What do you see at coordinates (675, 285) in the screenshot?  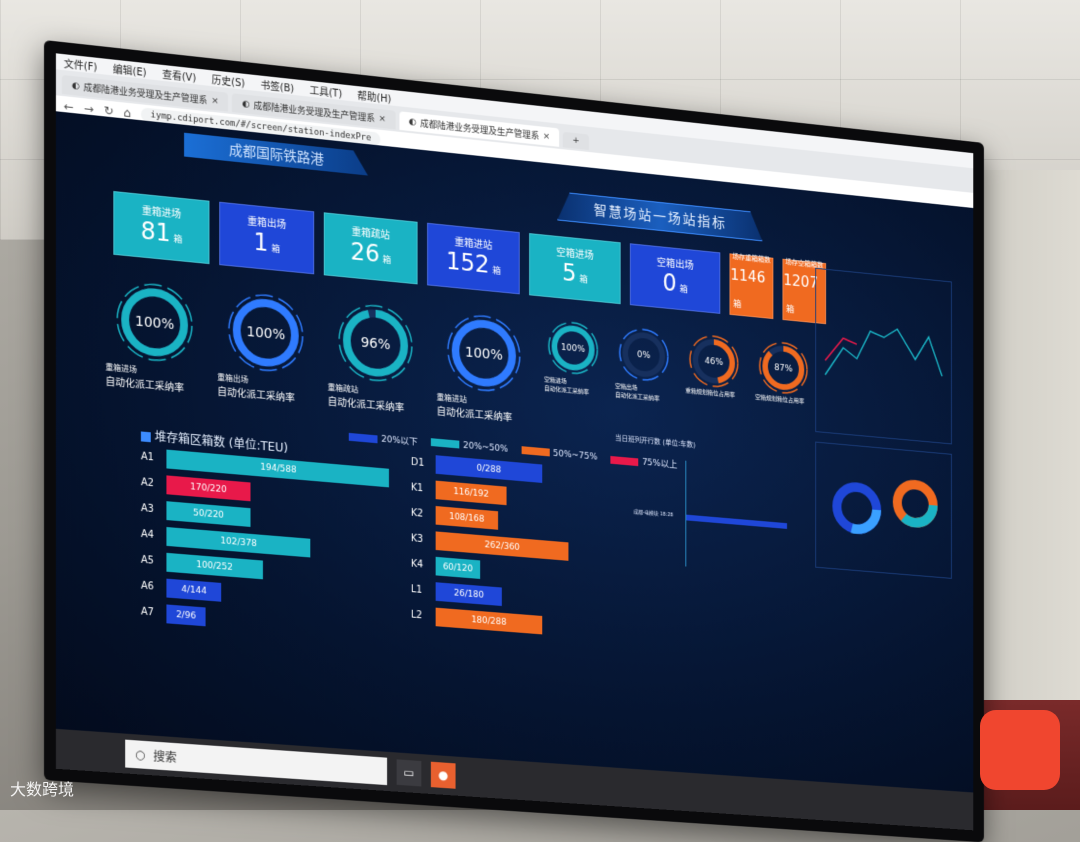 I see `kpi-value: 0箱` at bounding box center [675, 285].